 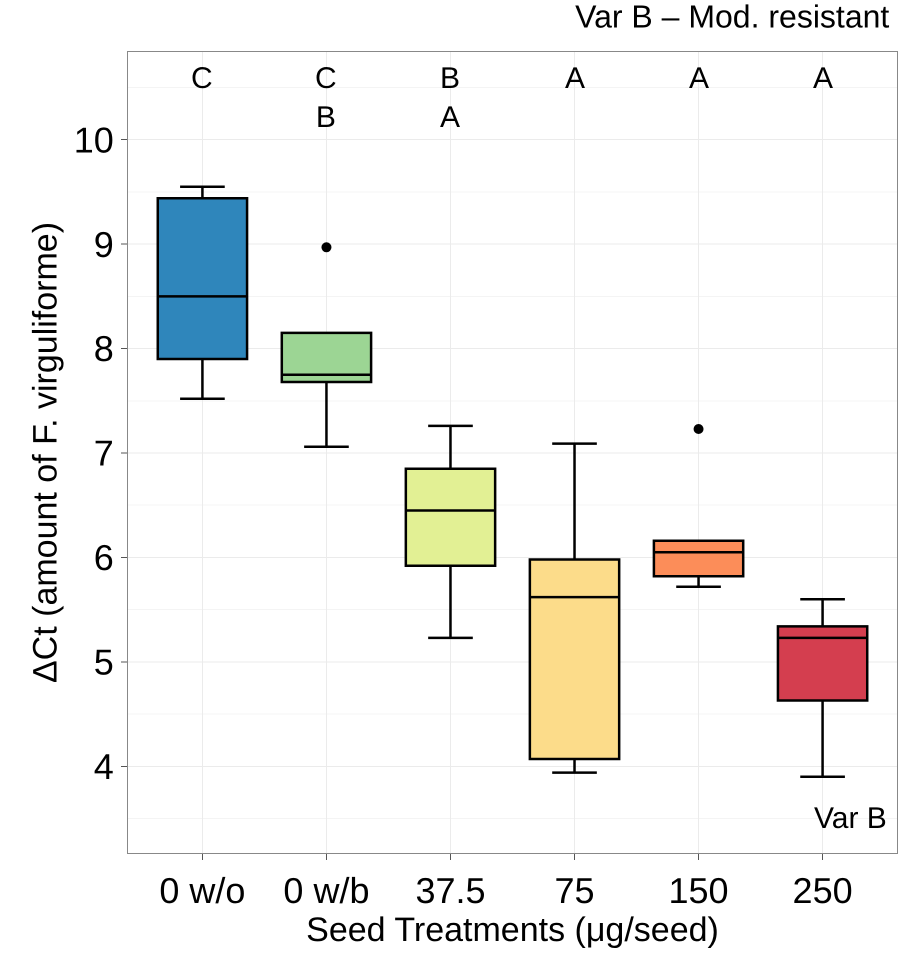 I want to click on annotation: C B, so click(x=326, y=98).